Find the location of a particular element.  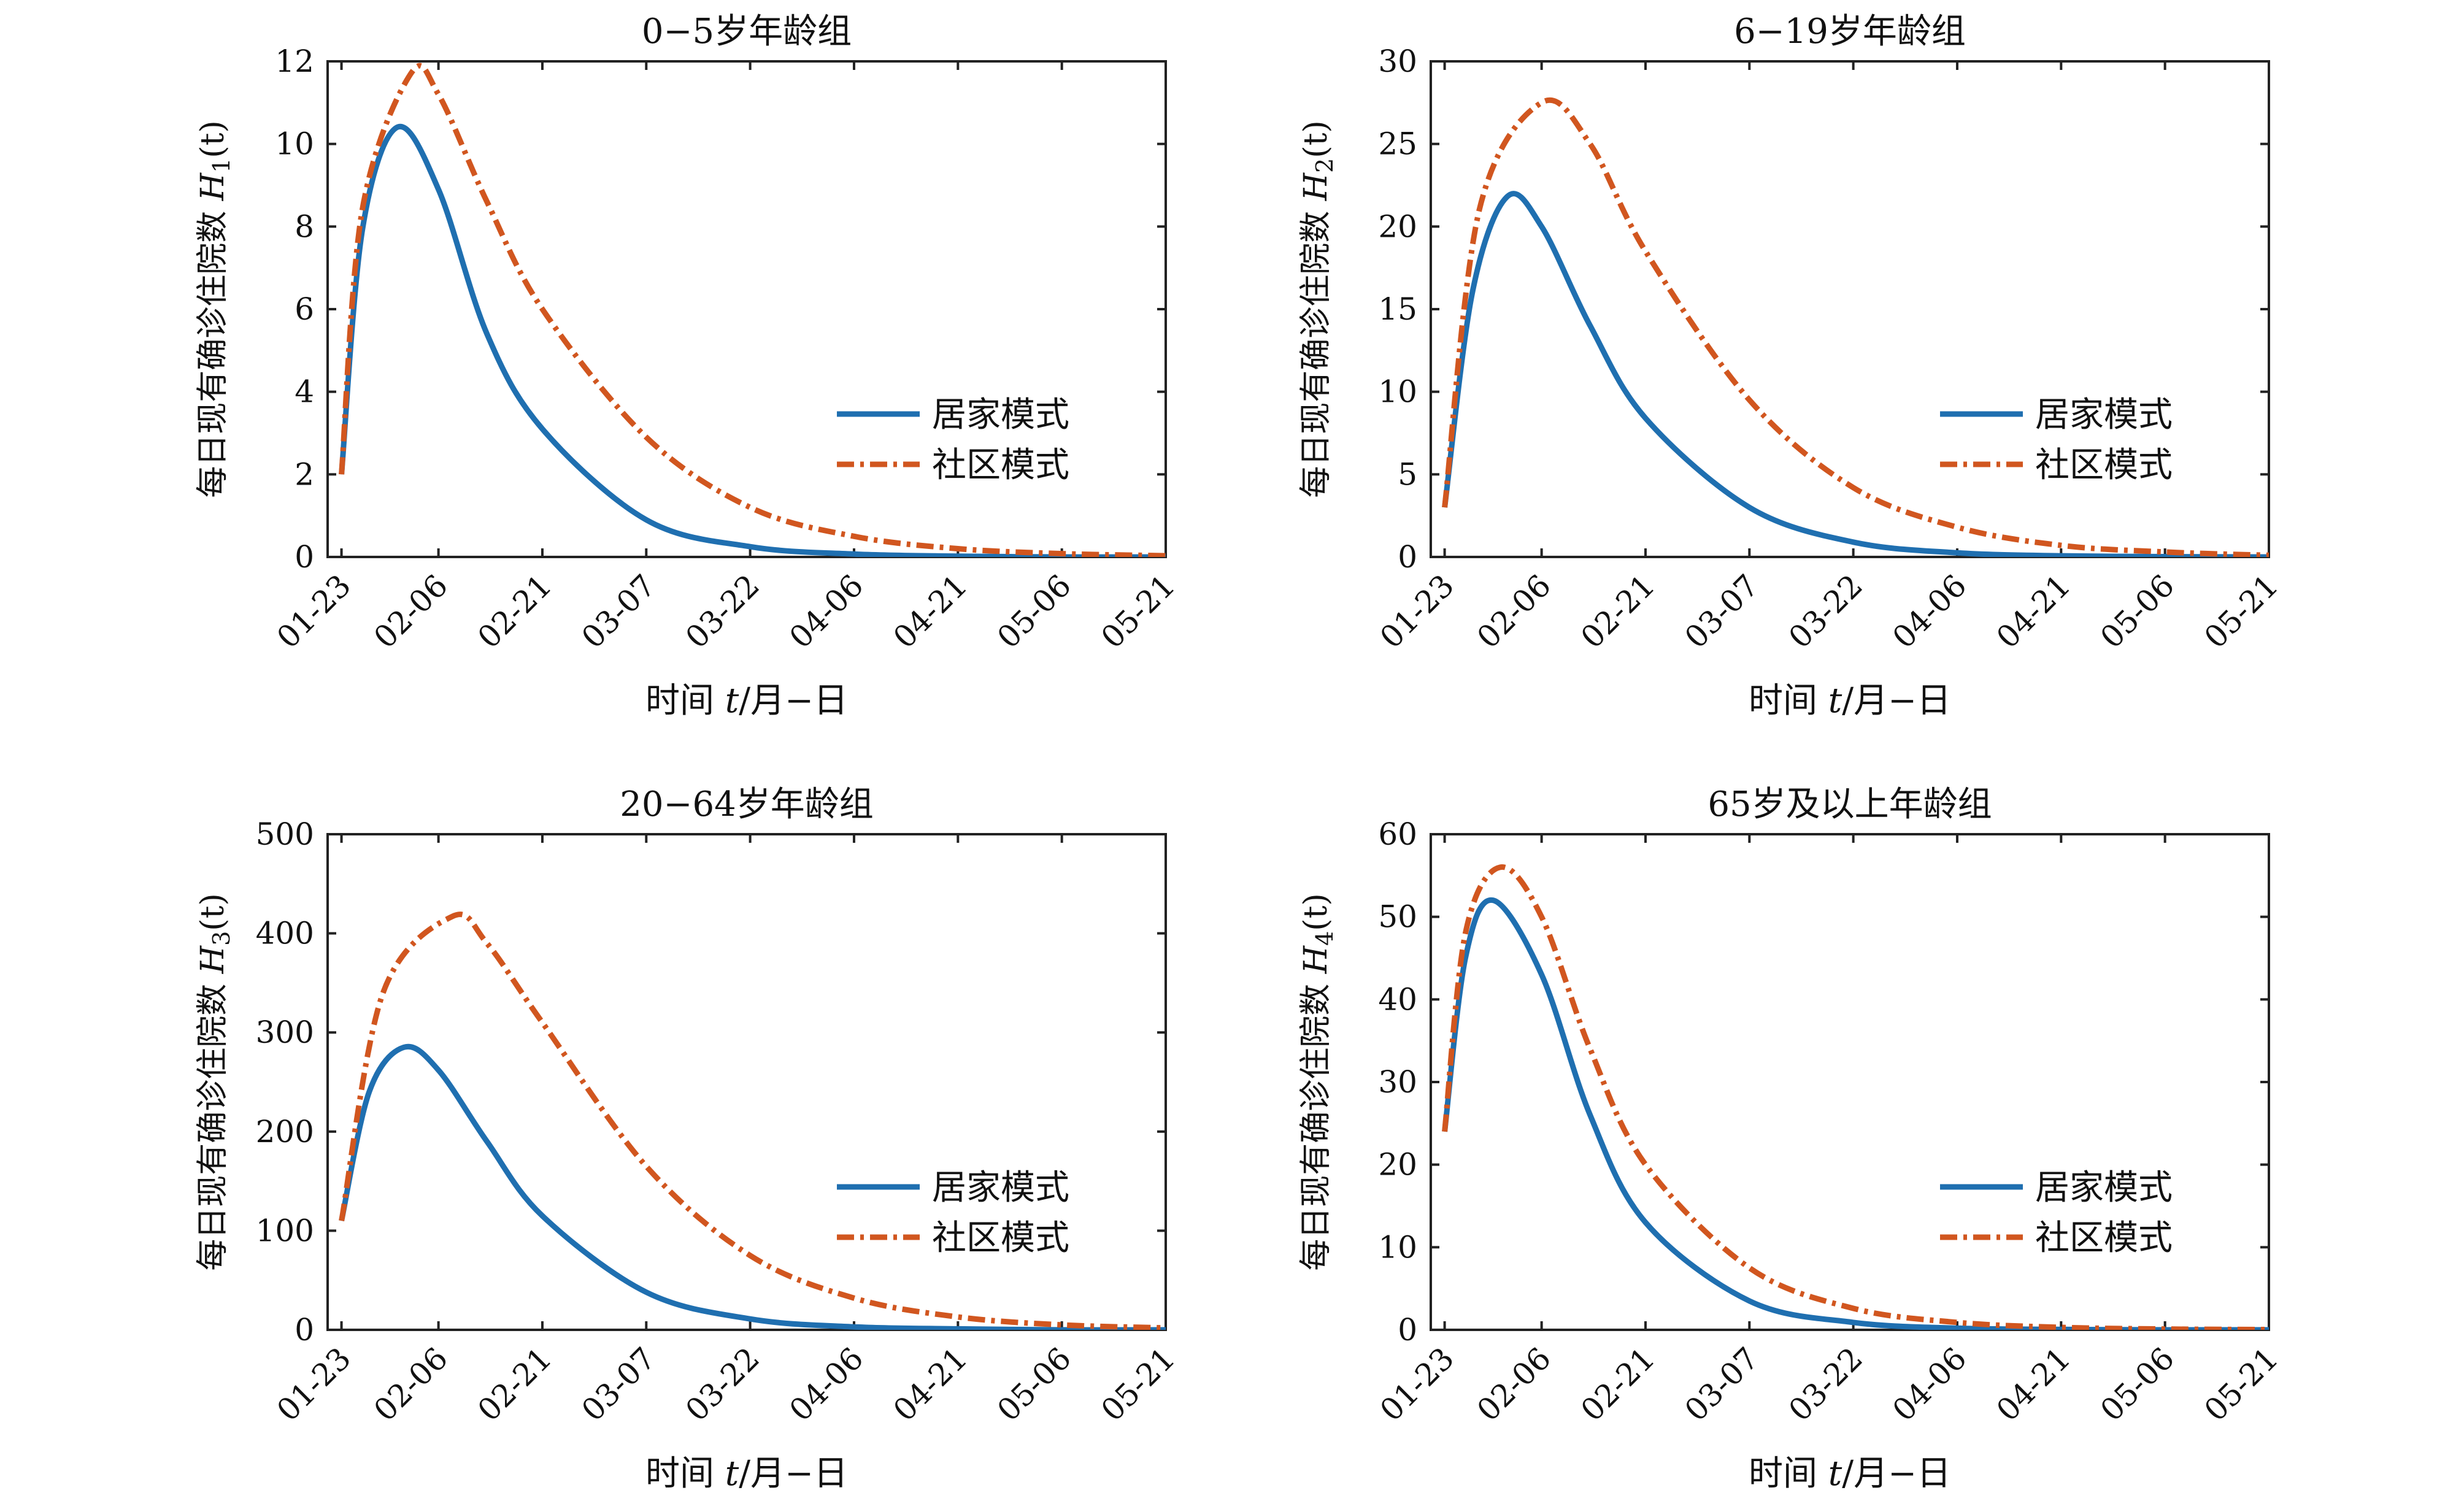

panel-title: 20−64岁年龄组 is located at coordinates (746, 804).